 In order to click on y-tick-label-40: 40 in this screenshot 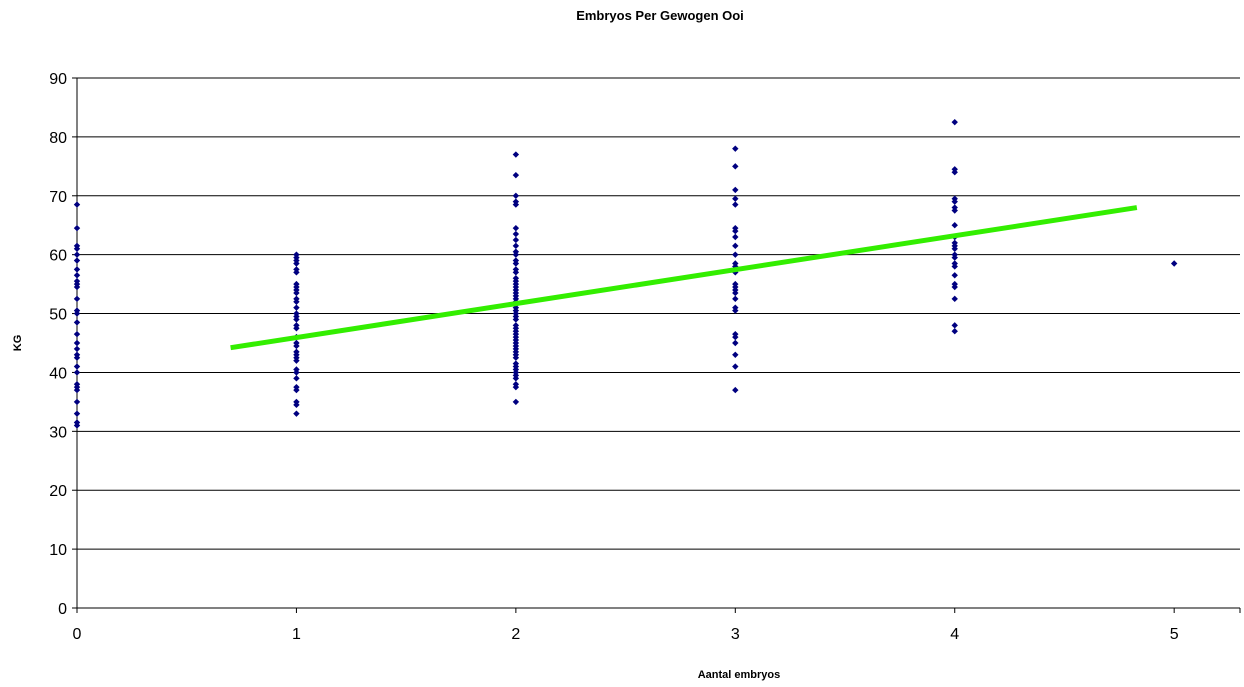, I will do `click(58, 373)`.